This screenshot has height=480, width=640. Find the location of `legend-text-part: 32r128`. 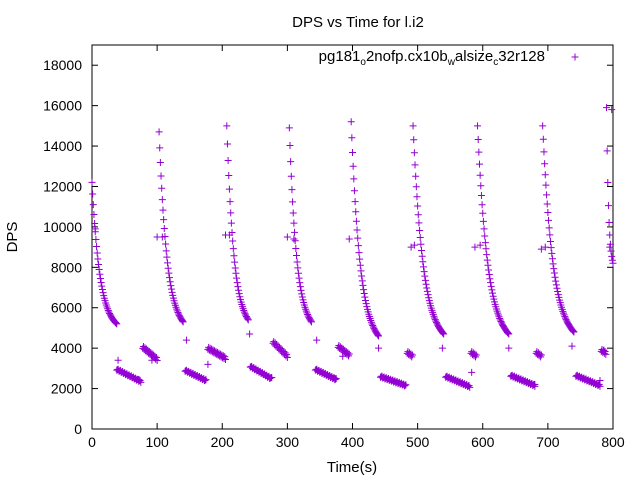

legend-text-part: 32r128 is located at coordinates (521, 56).